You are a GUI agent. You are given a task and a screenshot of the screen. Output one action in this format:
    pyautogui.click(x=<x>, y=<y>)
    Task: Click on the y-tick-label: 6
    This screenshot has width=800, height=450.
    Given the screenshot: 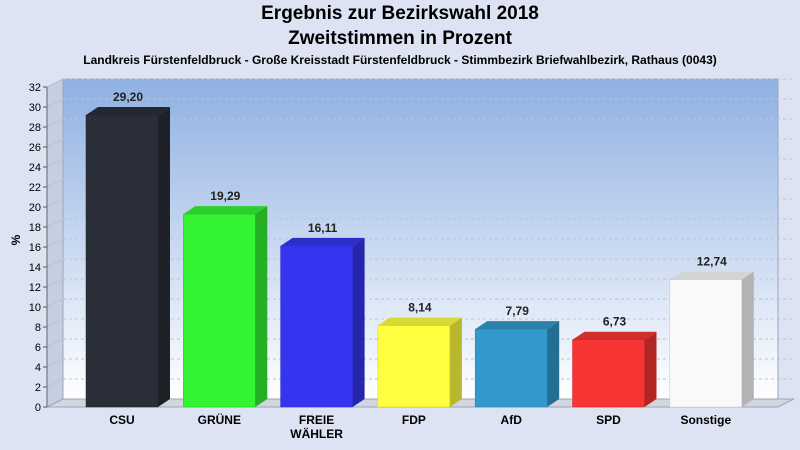 What is the action you would take?
    pyautogui.click(x=38, y=348)
    